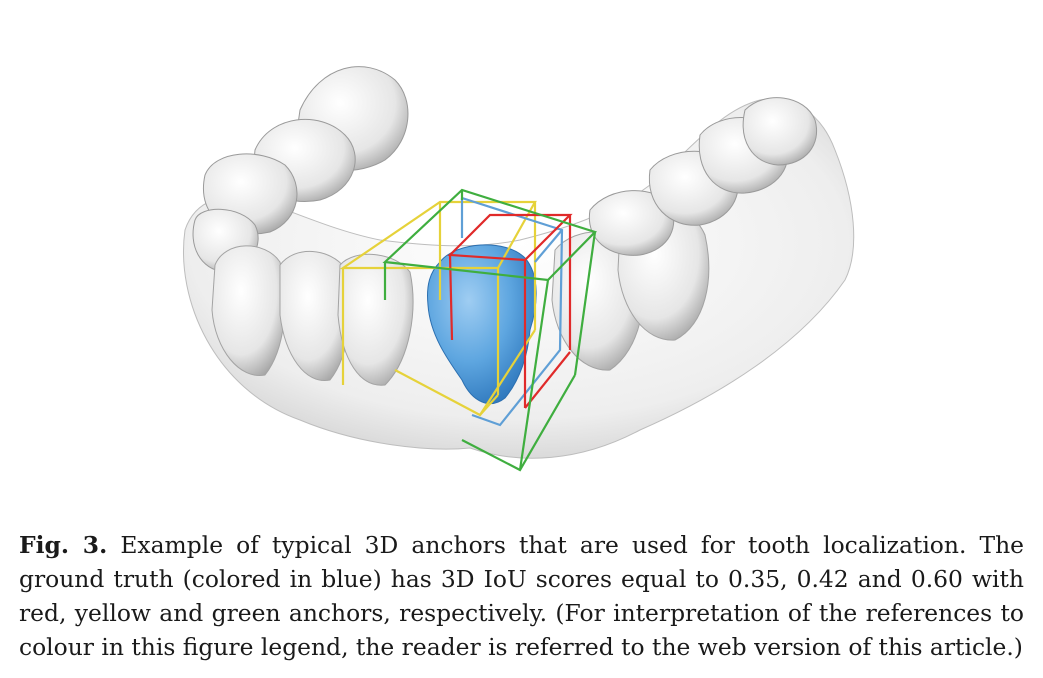  I want to click on blue-anchor, so click(512, 311).